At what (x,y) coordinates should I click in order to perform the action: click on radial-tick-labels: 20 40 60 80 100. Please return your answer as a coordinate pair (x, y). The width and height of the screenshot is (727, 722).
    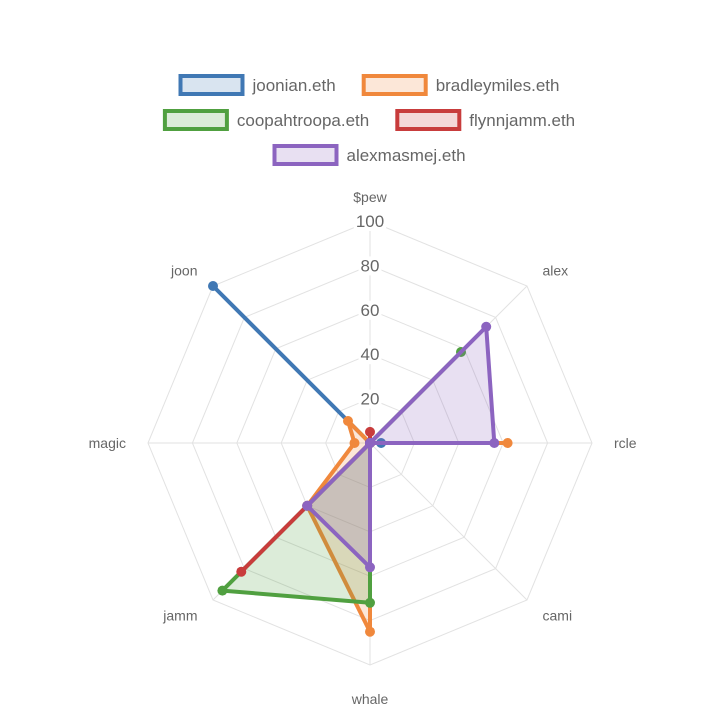
    Looking at the image, I should click on (370, 310).